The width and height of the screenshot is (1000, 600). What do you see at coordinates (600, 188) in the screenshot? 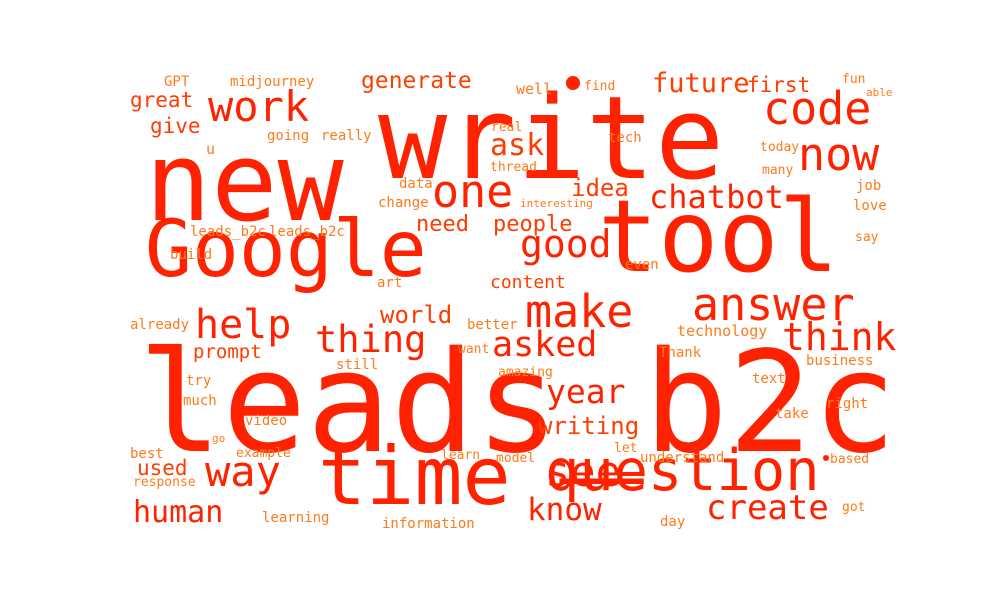
I see `cloud-word: idea` at bounding box center [600, 188].